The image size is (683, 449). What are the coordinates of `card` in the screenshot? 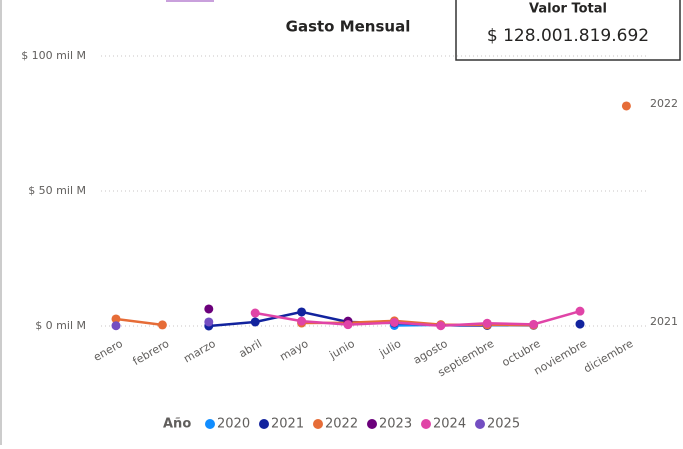 It's located at (568, 30).